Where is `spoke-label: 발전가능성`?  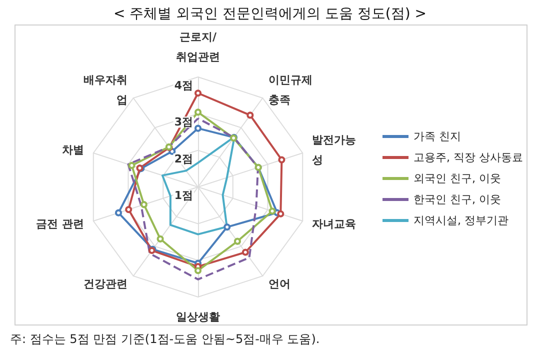
spoke-label: 발전가능성 is located at coordinates (334, 149).